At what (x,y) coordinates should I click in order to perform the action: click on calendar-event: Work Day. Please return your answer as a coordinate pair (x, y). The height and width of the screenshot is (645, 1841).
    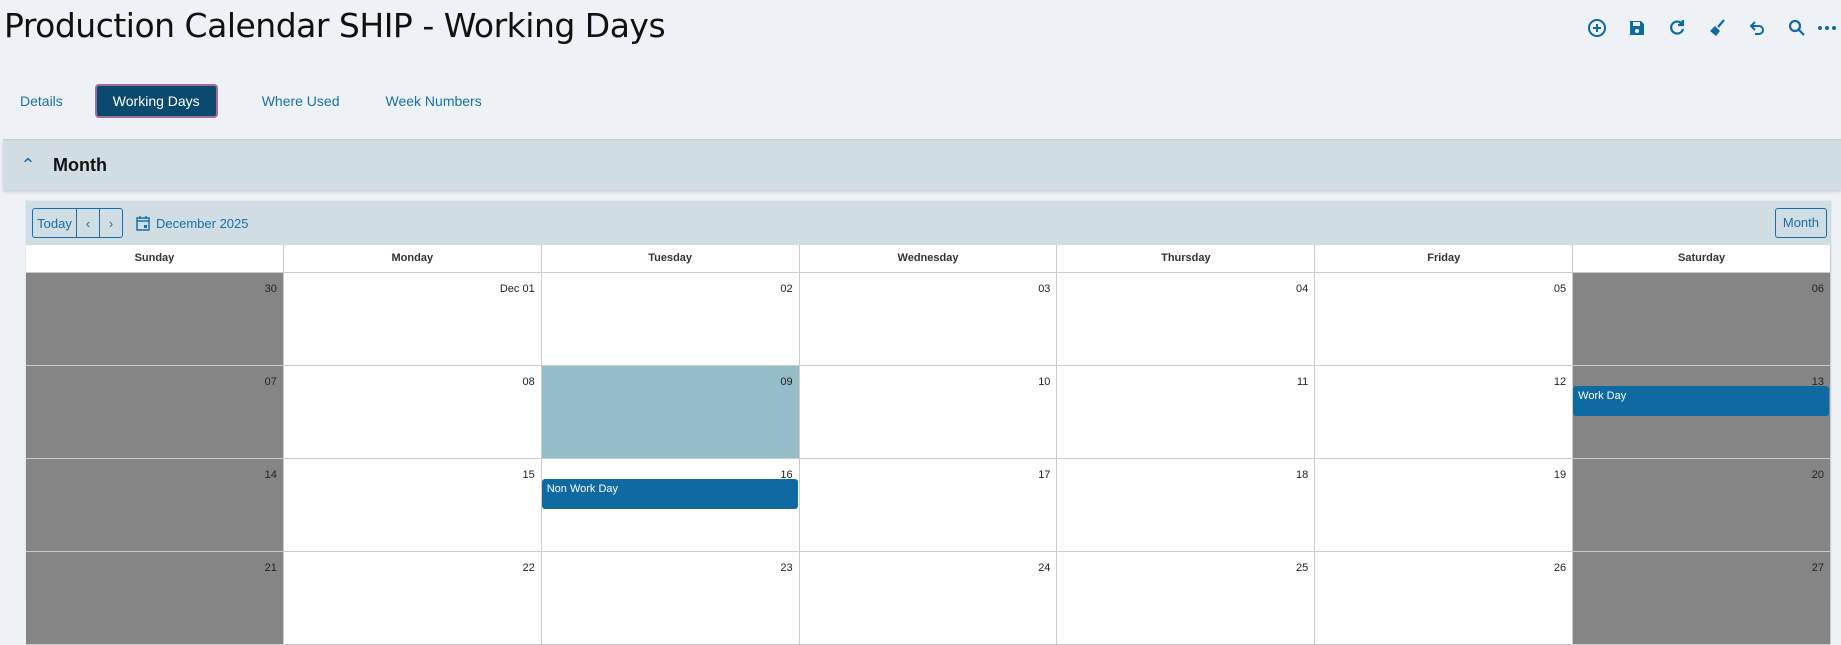
    Looking at the image, I should click on (1701, 401).